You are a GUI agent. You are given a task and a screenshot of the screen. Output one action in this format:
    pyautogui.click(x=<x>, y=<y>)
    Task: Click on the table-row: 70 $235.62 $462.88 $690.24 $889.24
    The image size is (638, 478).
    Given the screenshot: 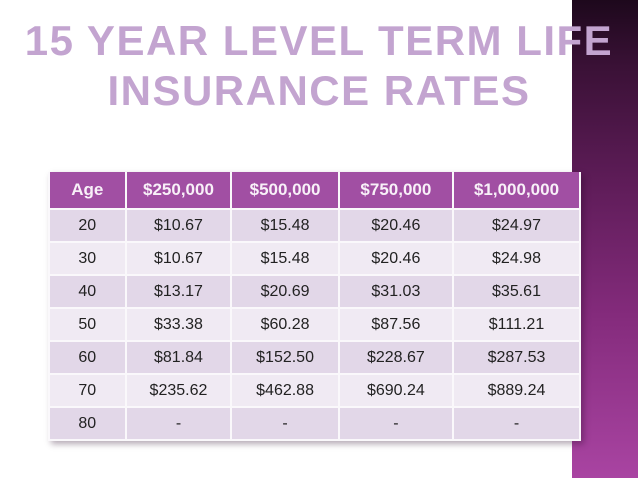 What is the action you would take?
    pyautogui.click(x=314, y=389)
    